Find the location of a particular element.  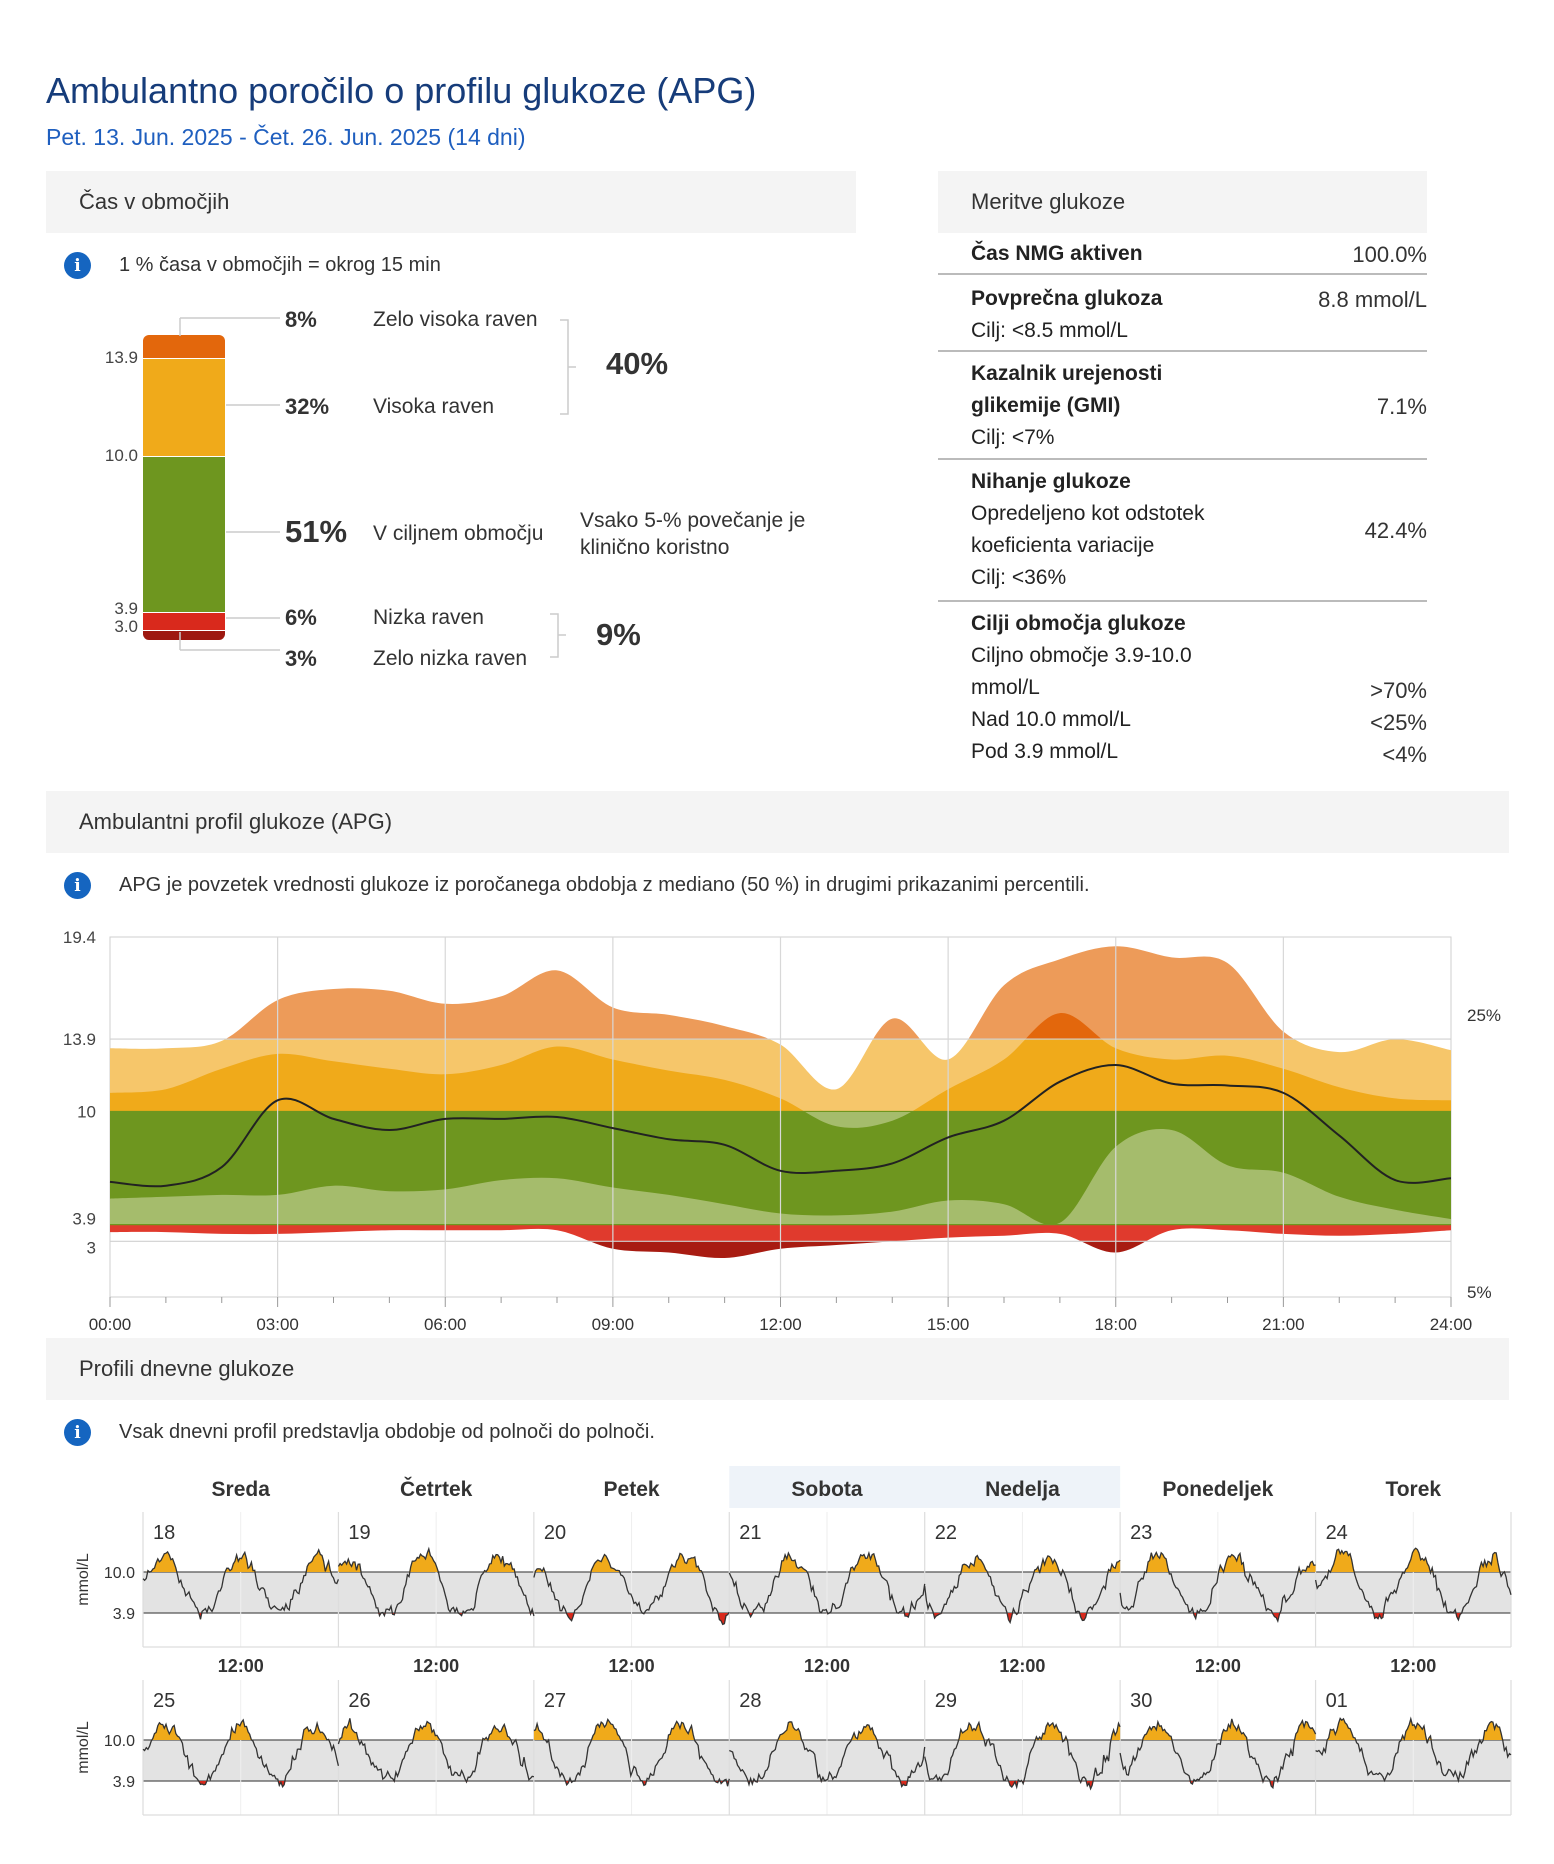

weekday-label: Nedelja is located at coordinates (1022, 1489).